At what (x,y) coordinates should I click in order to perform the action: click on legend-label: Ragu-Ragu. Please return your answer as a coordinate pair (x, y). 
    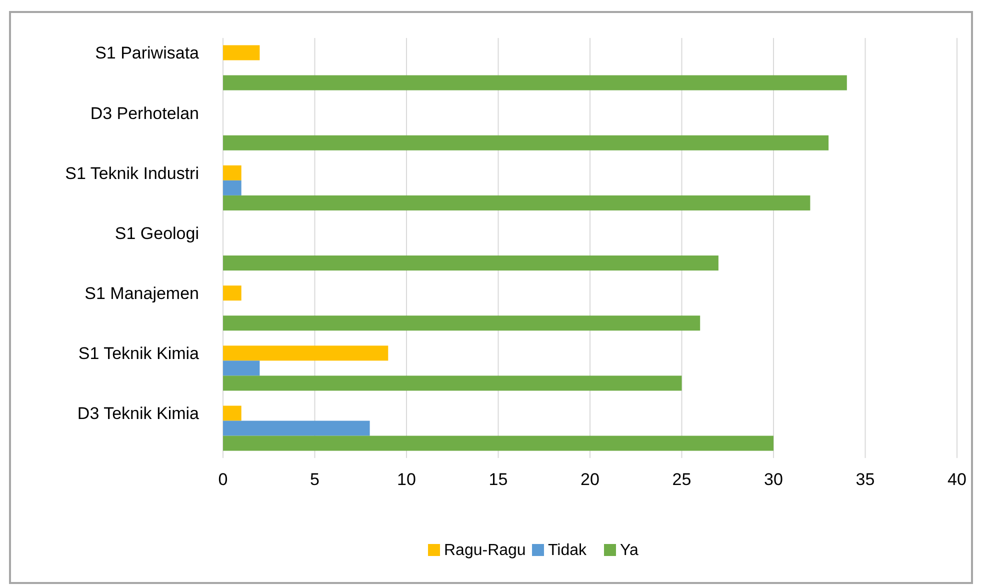
    Looking at the image, I should click on (485, 550).